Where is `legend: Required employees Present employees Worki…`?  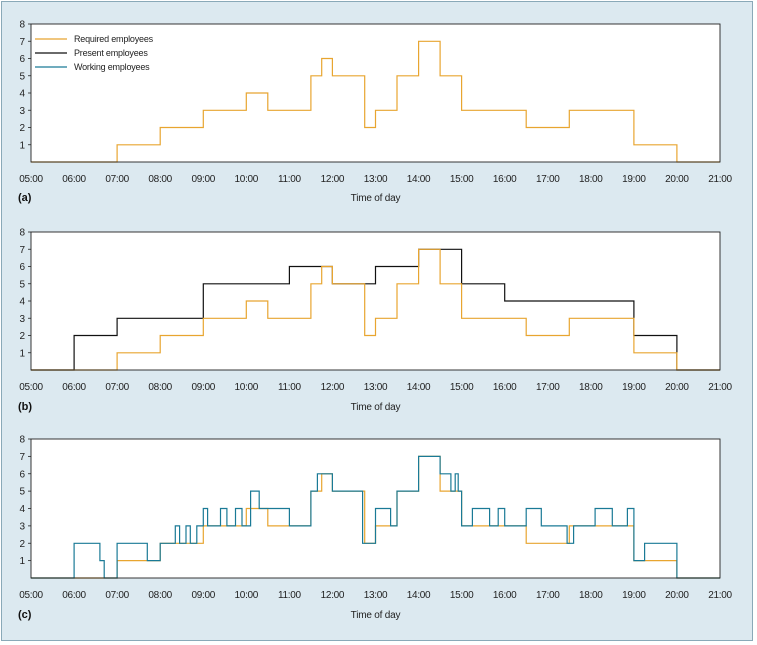
legend: Required employees Present employees Worki… is located at coordinates (94, 53).